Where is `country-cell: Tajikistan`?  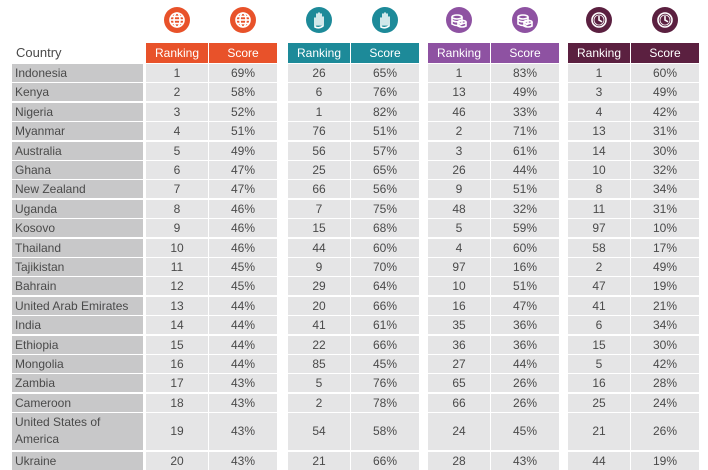
country-cell: Tajikistan is located at coordinates (77, 267).